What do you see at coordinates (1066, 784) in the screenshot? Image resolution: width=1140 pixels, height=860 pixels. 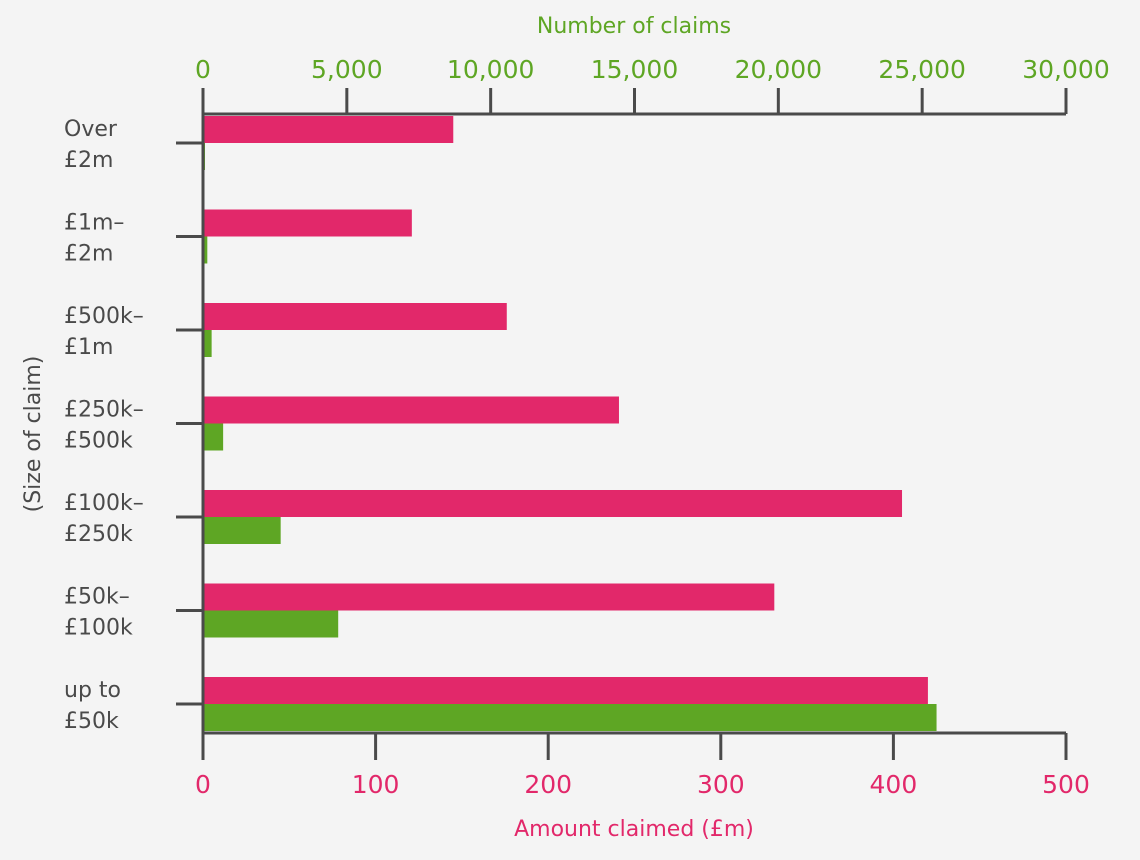 I see `bottom-tick-label-5: 500` at bounding box center [1066, 784].